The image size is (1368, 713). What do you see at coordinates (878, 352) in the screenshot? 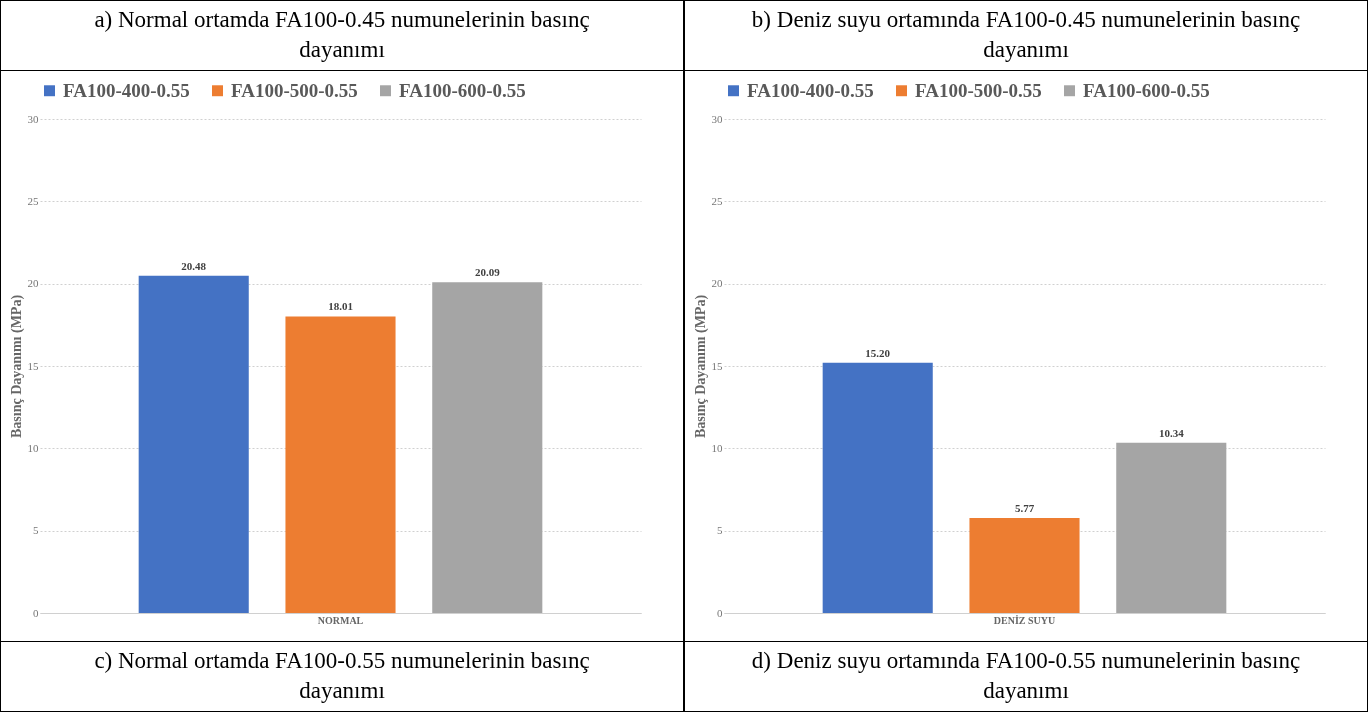
I see `data-label: 15.20` at bounding box center [878, 352].